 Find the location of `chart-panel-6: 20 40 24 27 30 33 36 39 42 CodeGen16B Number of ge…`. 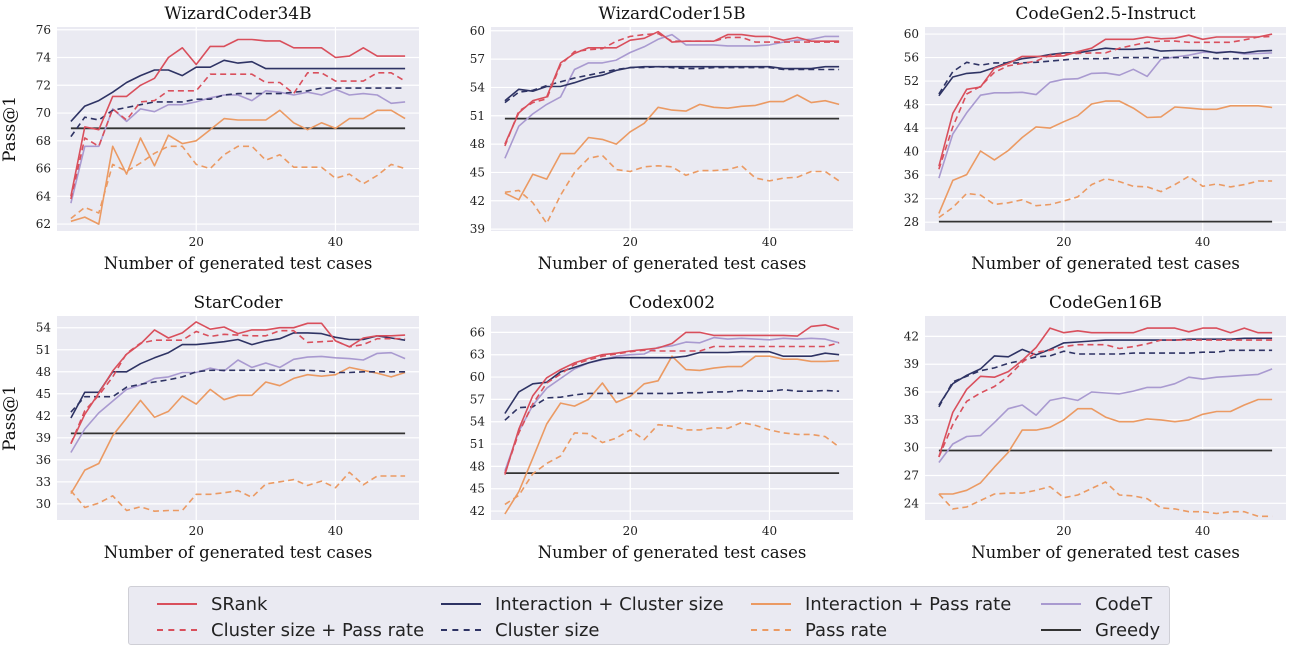

chart-panel-6: 20 40 24 27 30 33 36 39 42 CodeGen16B Number of ge… is located at coordinates (1095, 427).